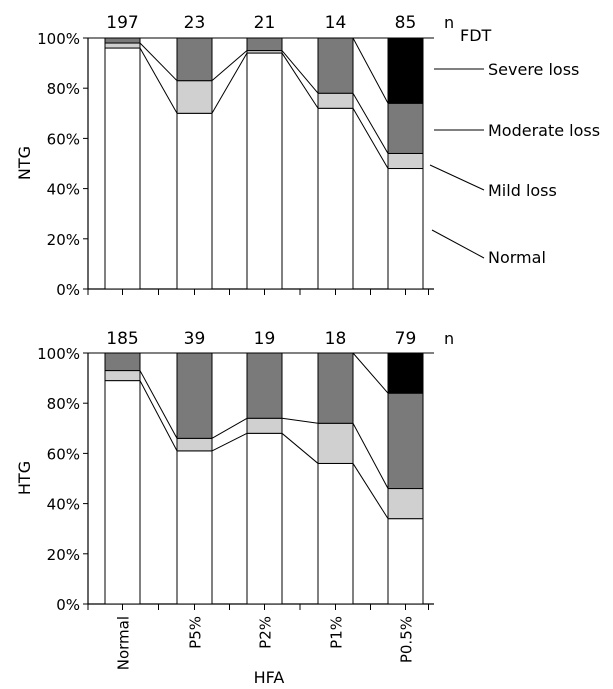  What do you see at coordinates (195, 23) in the screenshot?
I see `n-count-p5: 23` at bounding box center [195, 23].